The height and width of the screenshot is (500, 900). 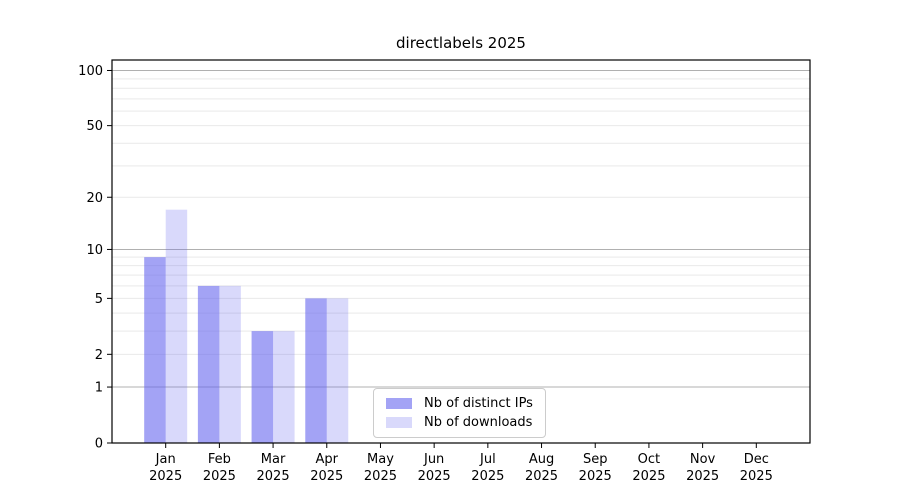 What do you see at coordinates (94, 250) in the screenshot?
I see `y-tick-label: 10` at bounding box center [94, 250].